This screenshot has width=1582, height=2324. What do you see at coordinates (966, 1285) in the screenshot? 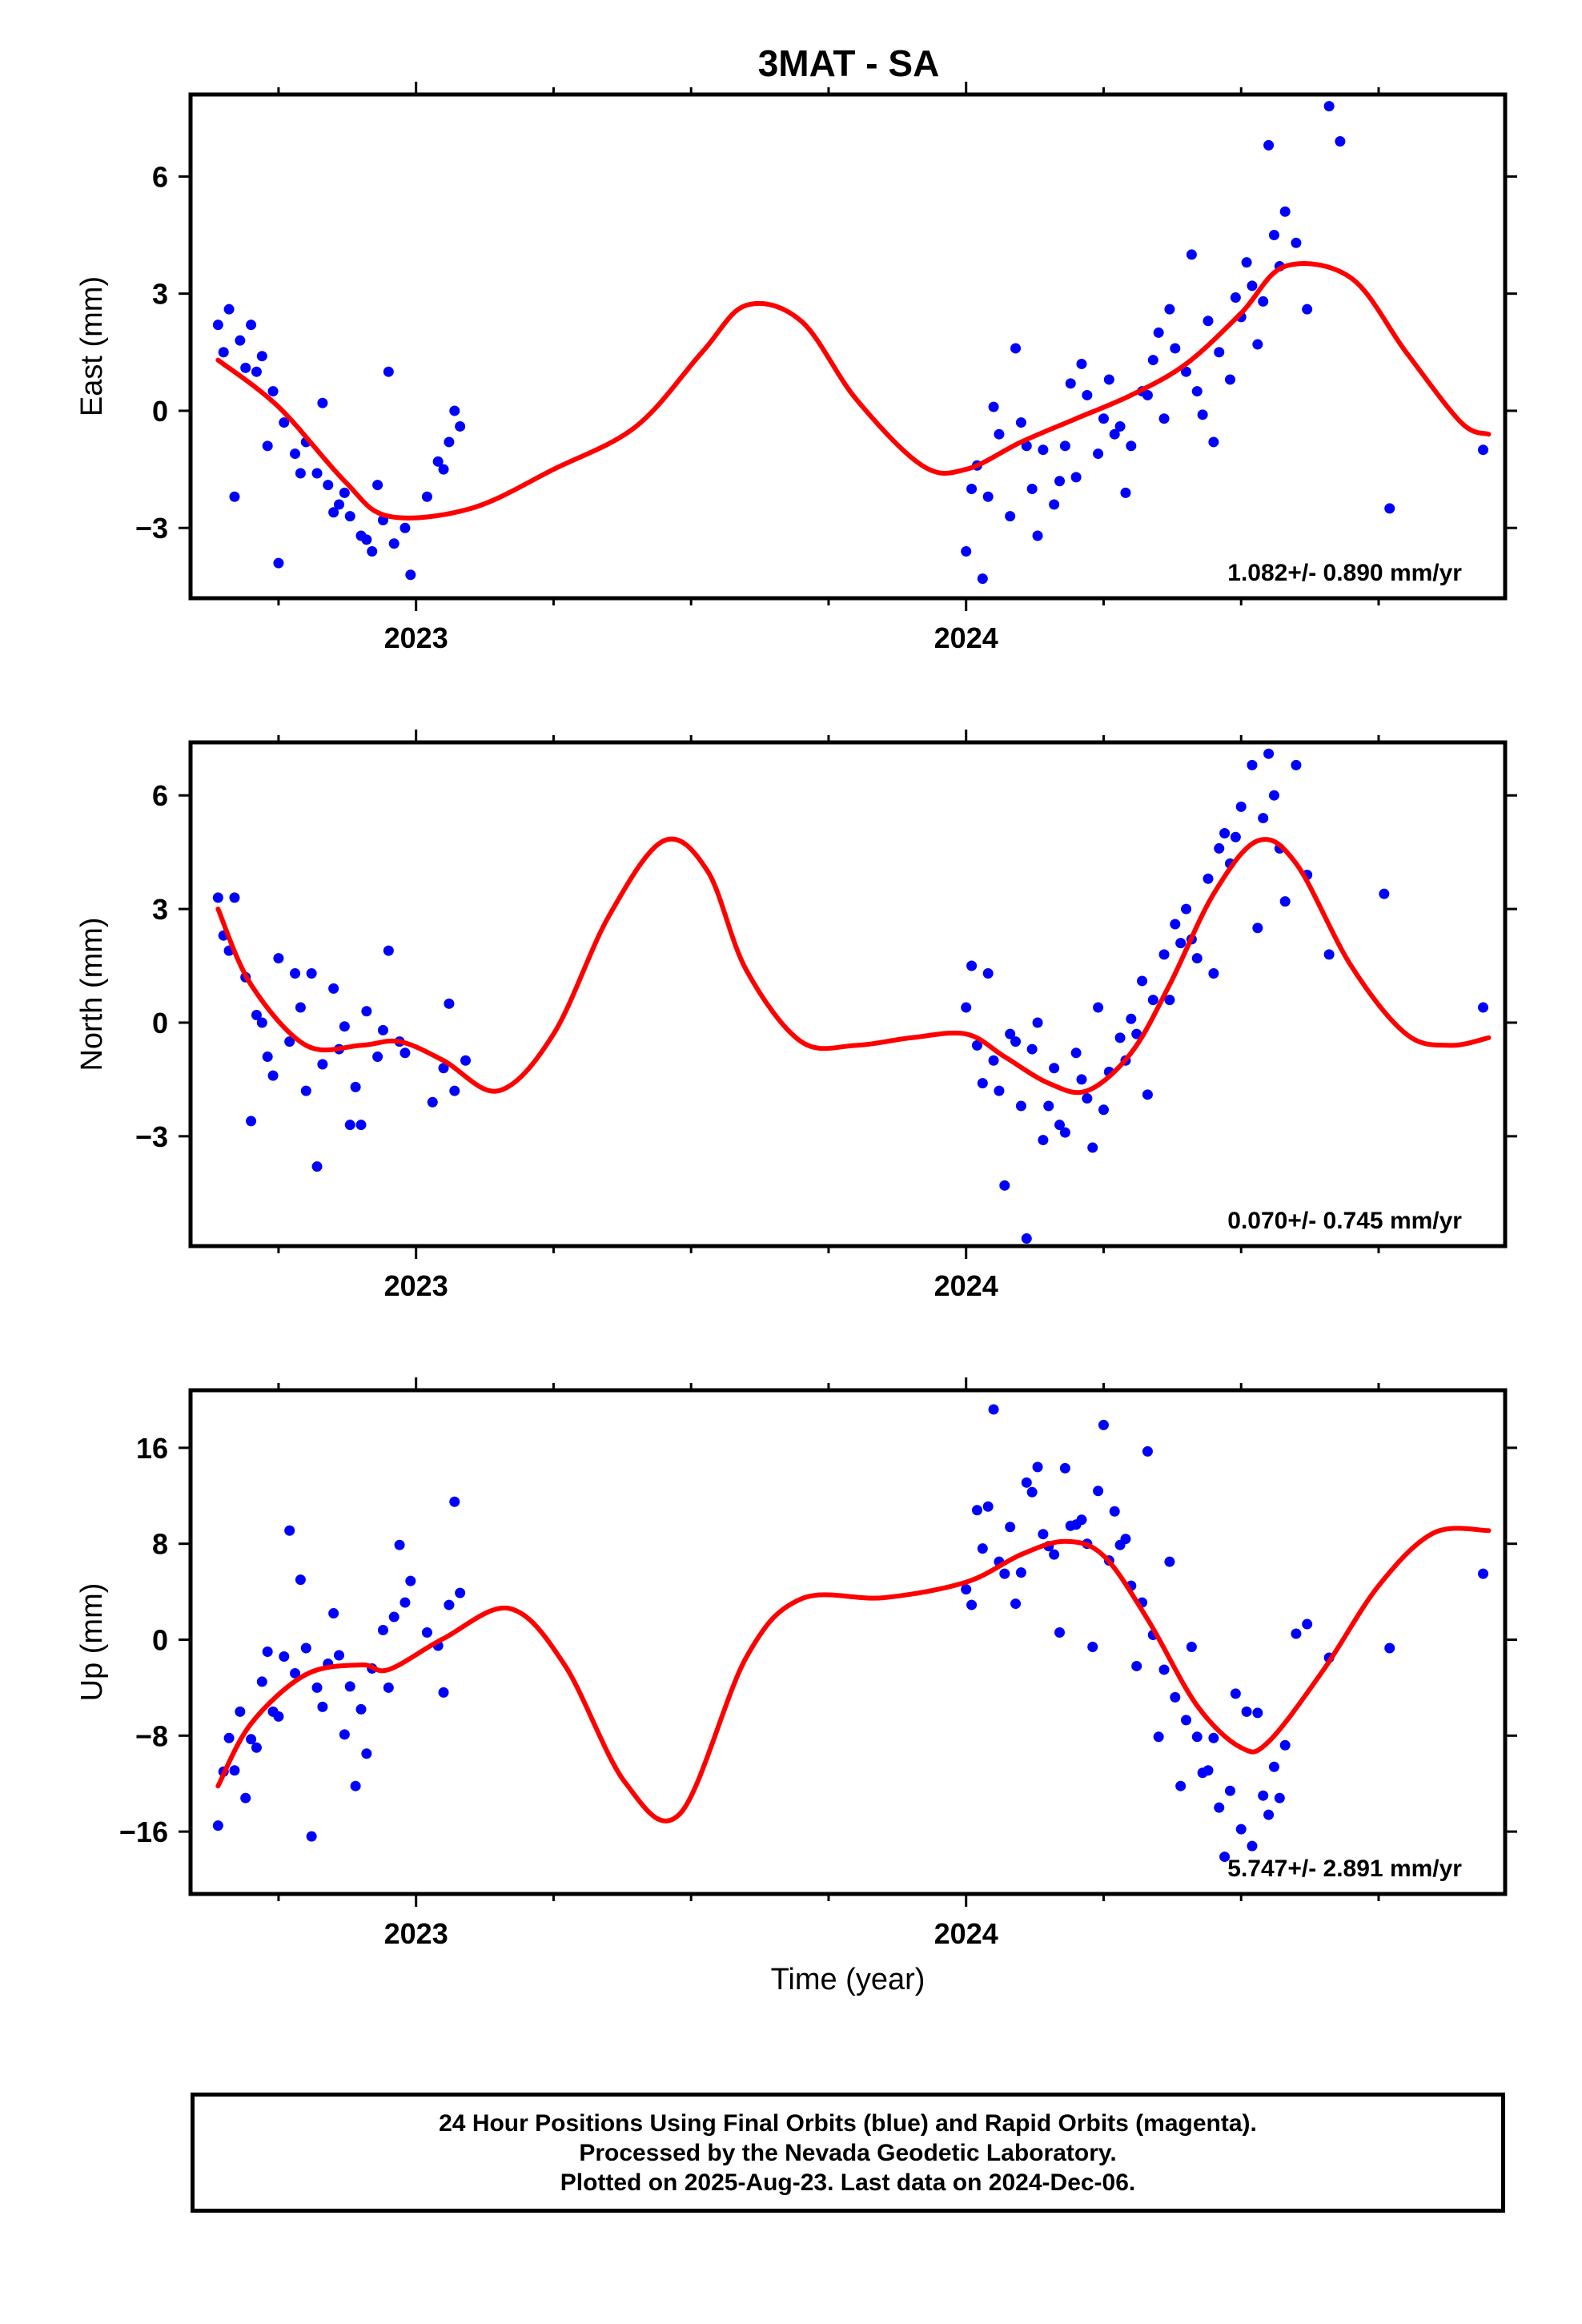
I see `x-tick-label: 2024` at bounding box center [966, 1285].